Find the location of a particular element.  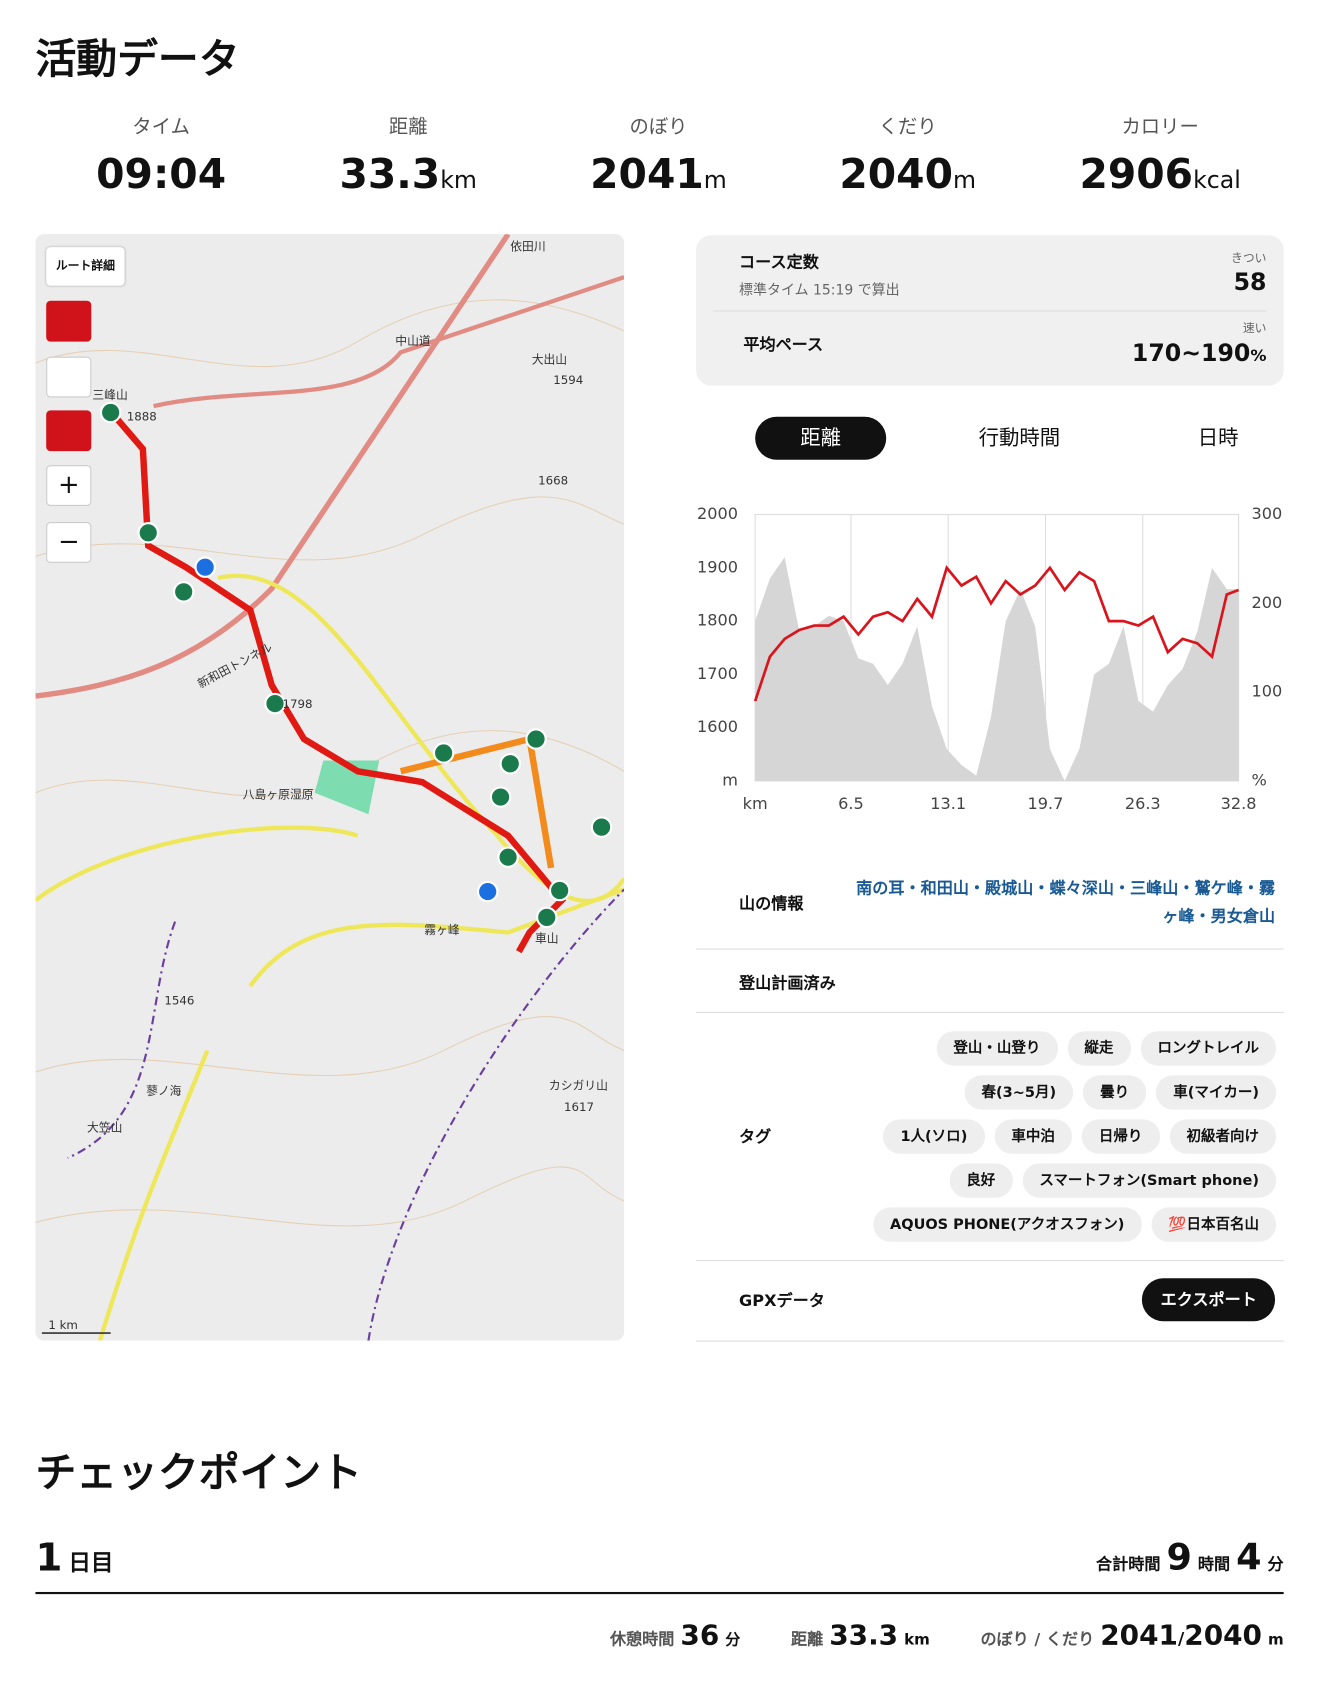

map-label: 八島ヶ原湿原 is located at coordinates (278, 794).